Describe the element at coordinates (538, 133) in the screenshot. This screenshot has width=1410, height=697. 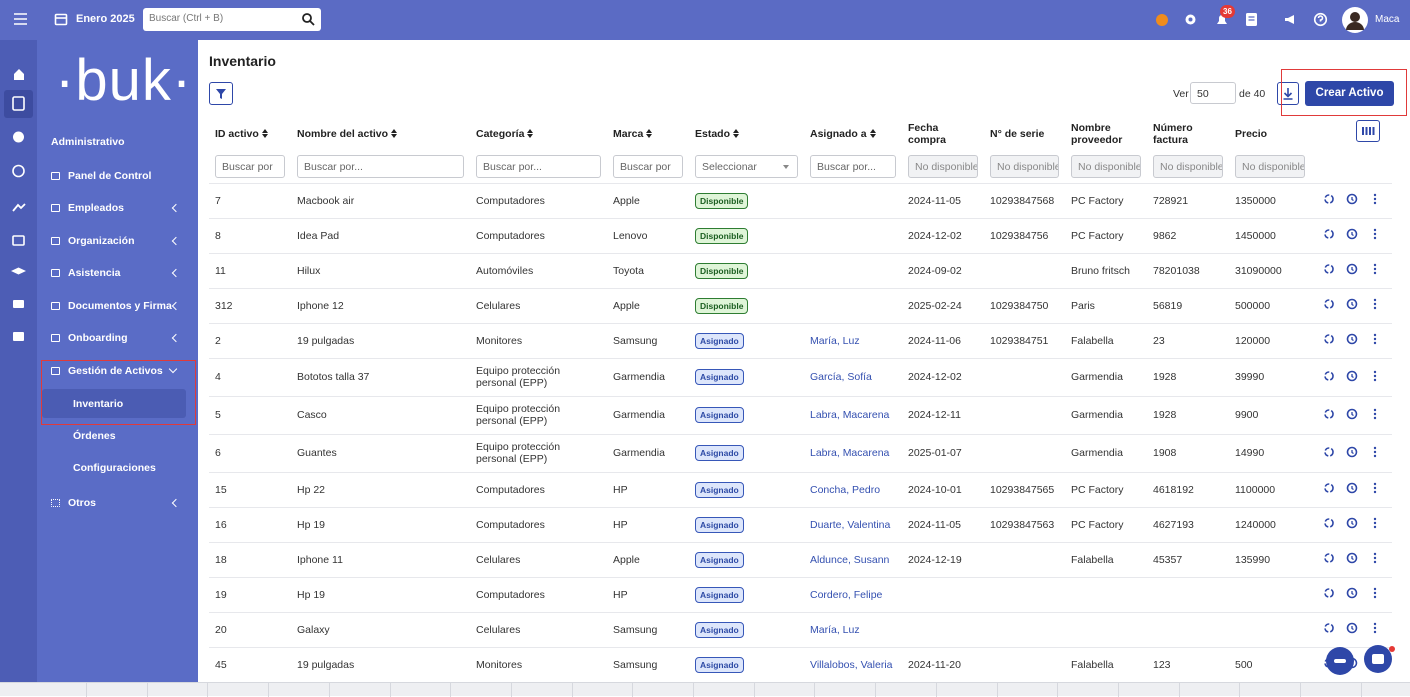
I see `column-header: Categoría` at that location.